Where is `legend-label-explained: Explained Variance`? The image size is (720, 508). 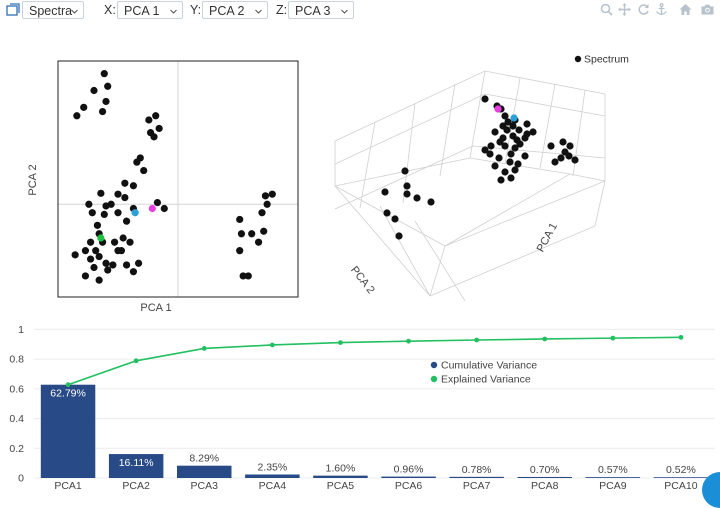 legend-label-explained: Explained Variance is located at coordinates (486, 380).